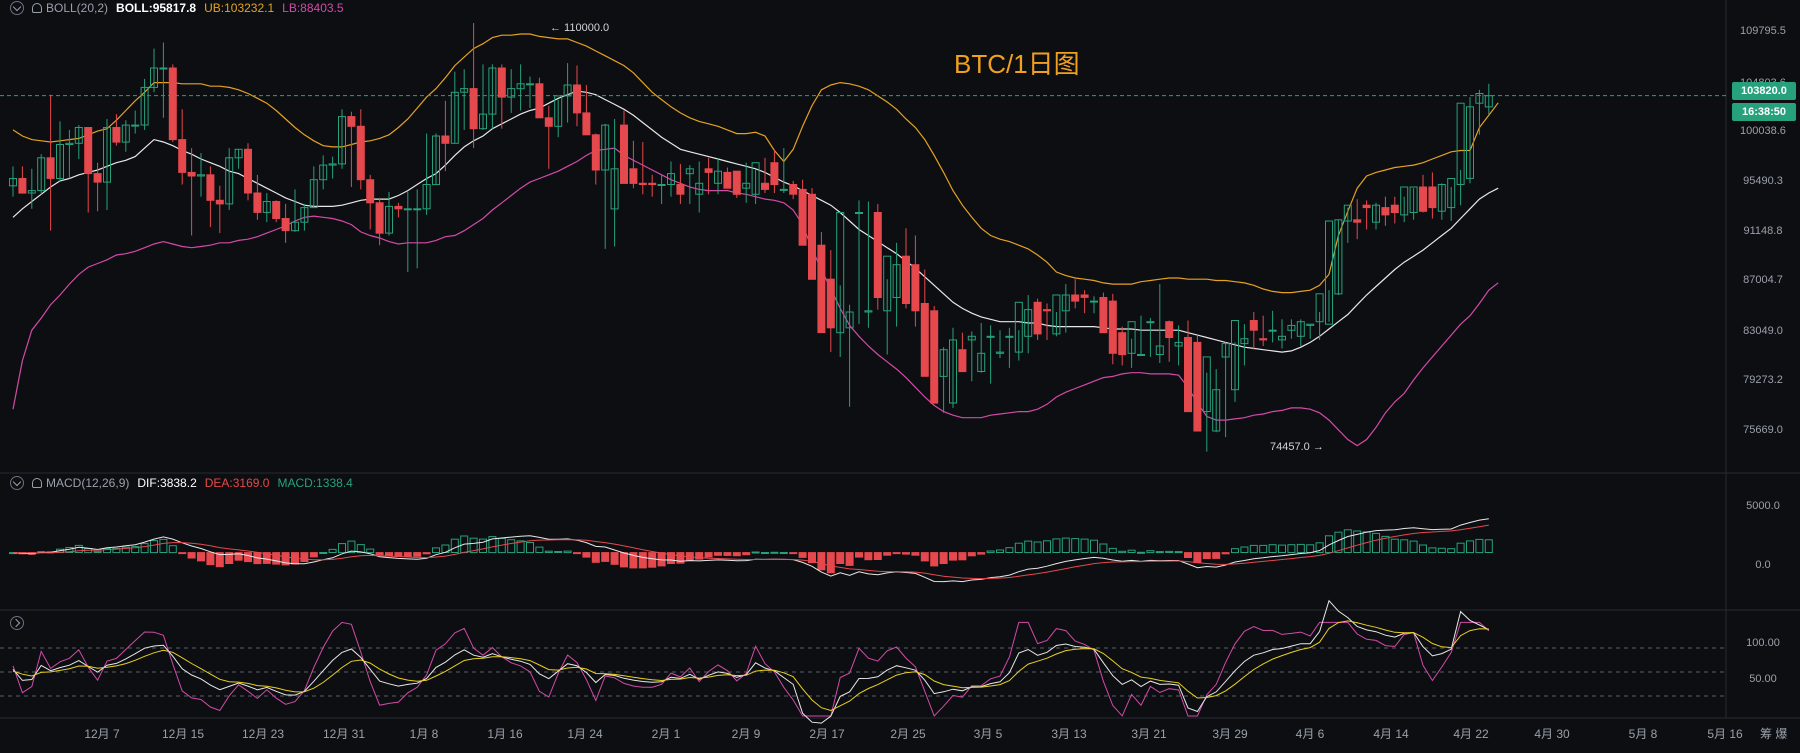 This screenshot has width=1800, height=753. I want to click on macd-dea-value: DEA:3169.0, so click(237, 483).